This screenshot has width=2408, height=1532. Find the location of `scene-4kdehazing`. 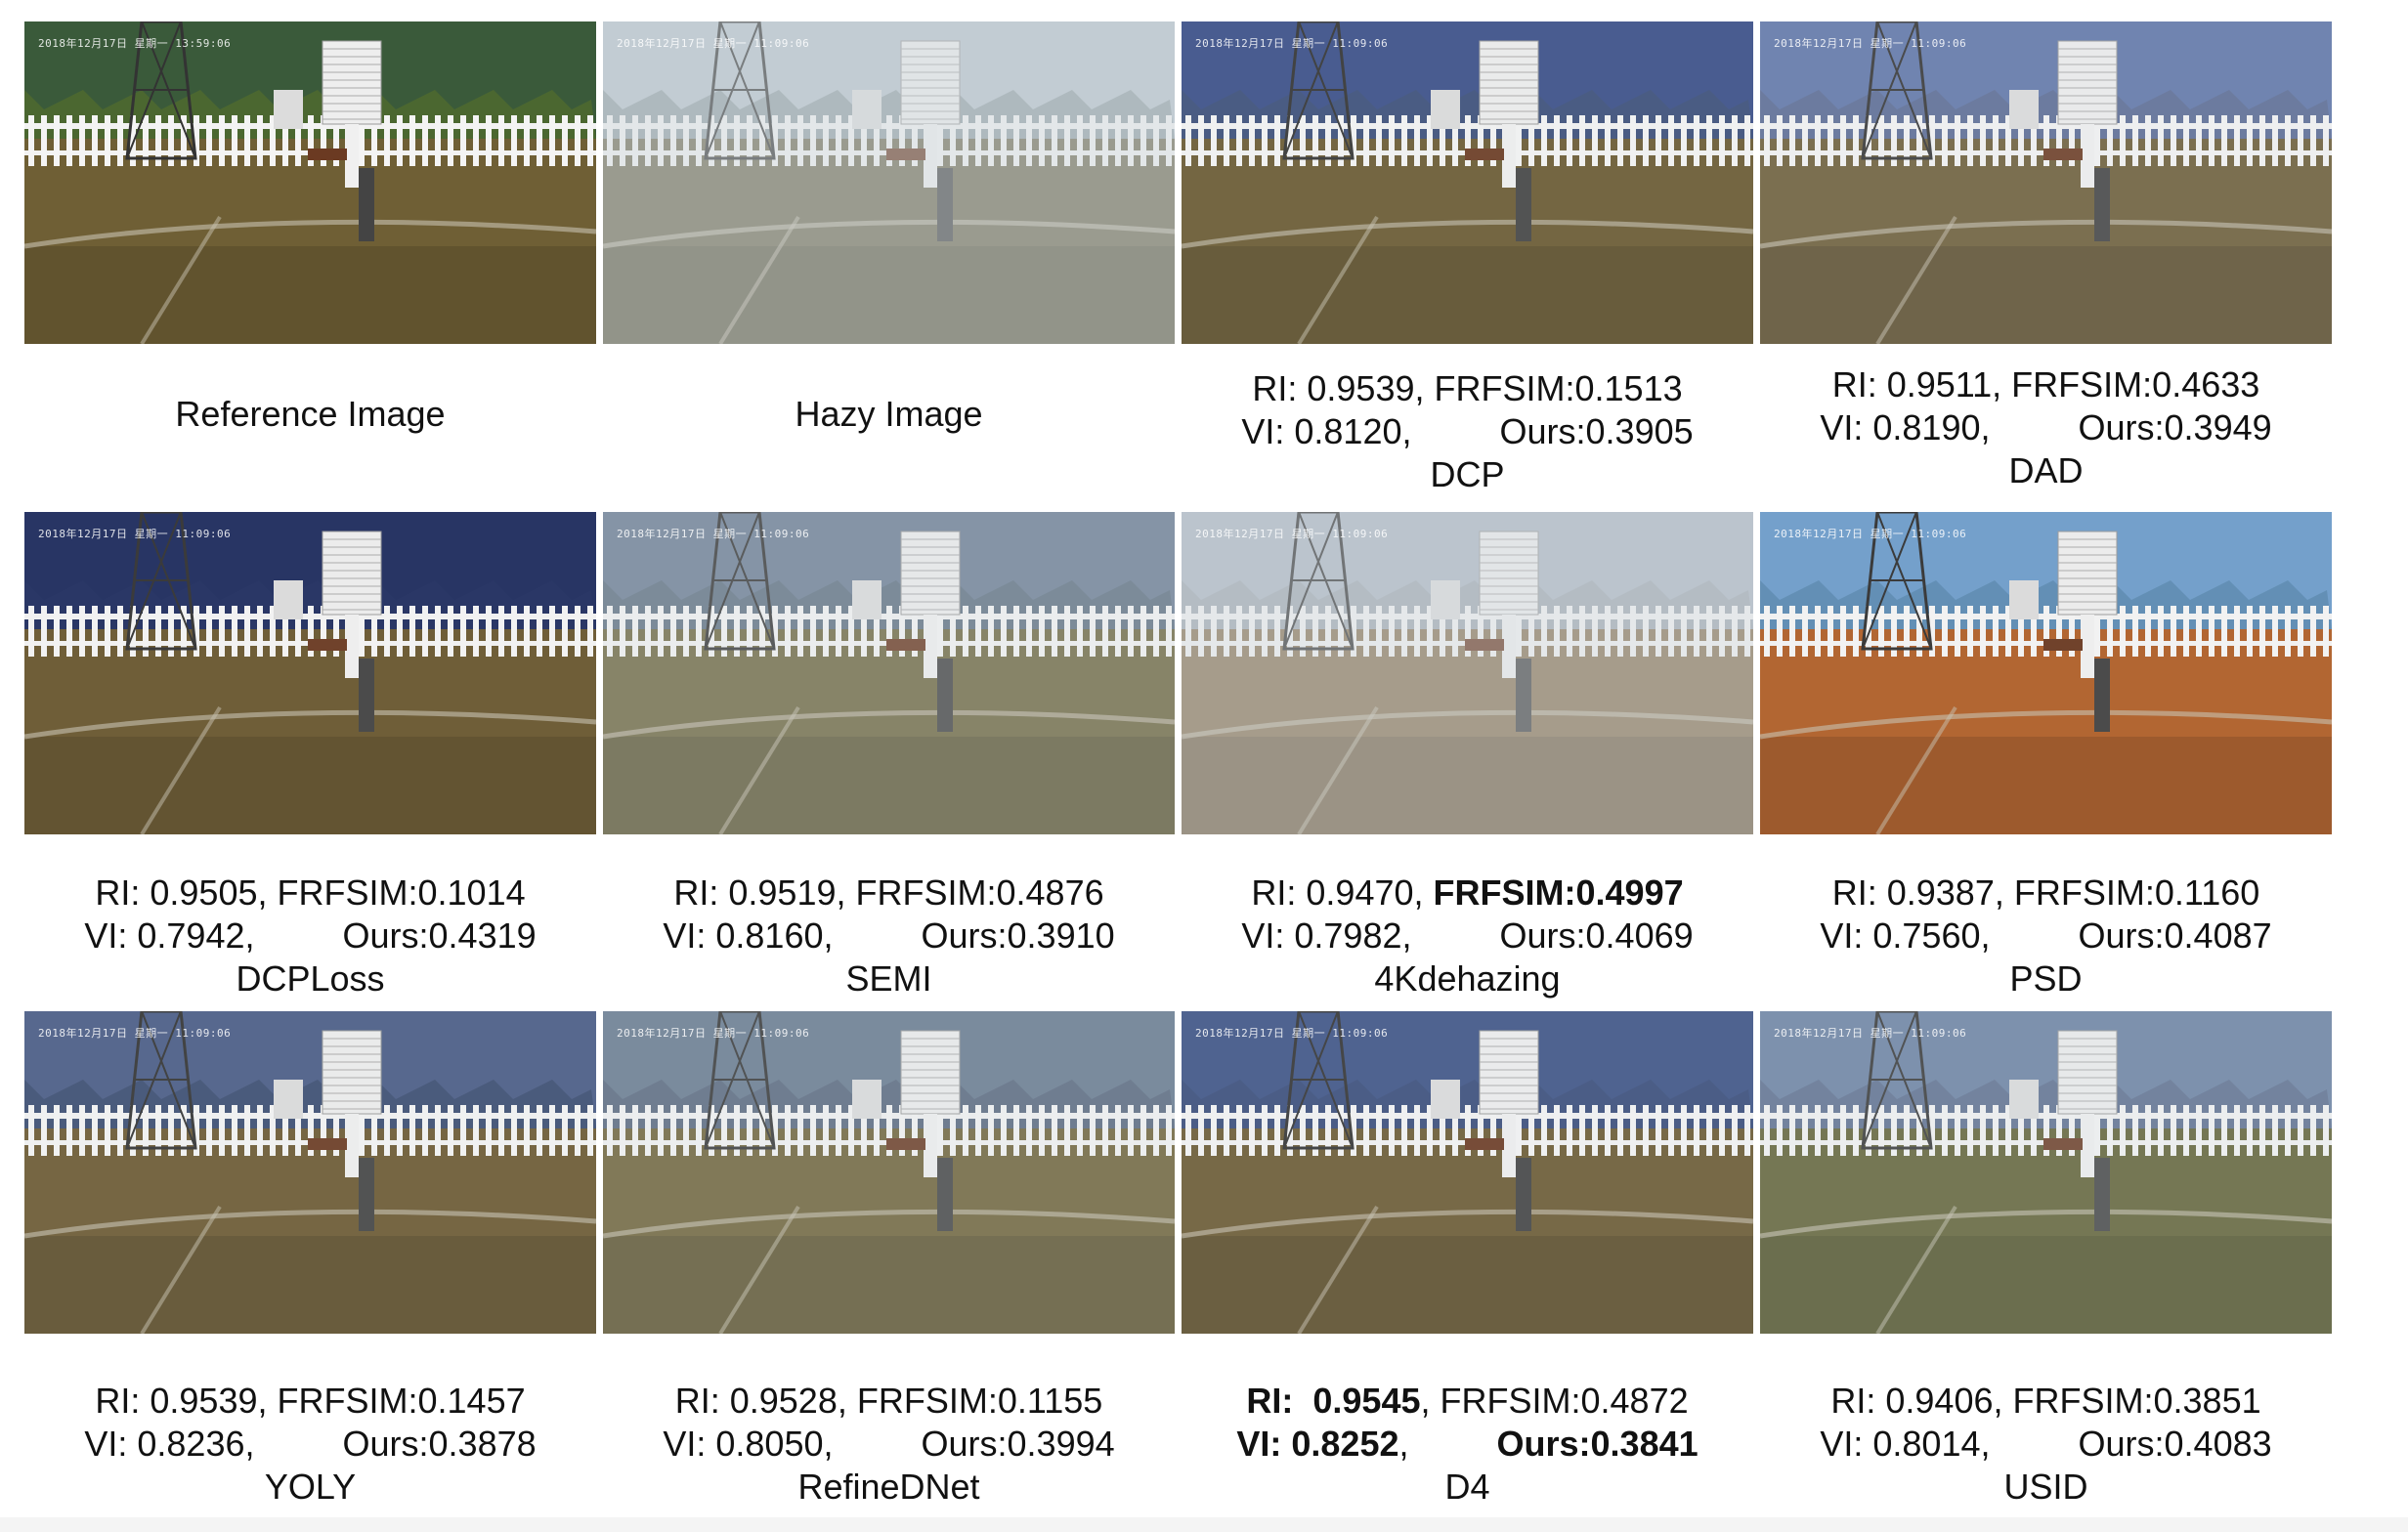

scene-4kdehazing is located at coordinates (1467, 673).